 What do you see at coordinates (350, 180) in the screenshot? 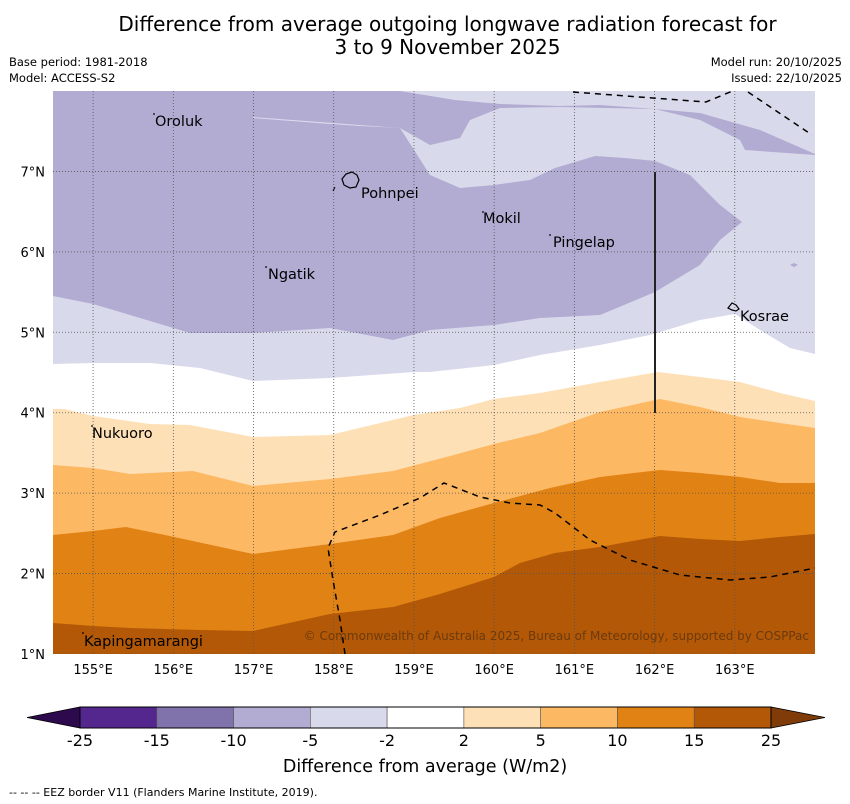
I see `pohnpei-island-icon` at bounding box center [350, 180].